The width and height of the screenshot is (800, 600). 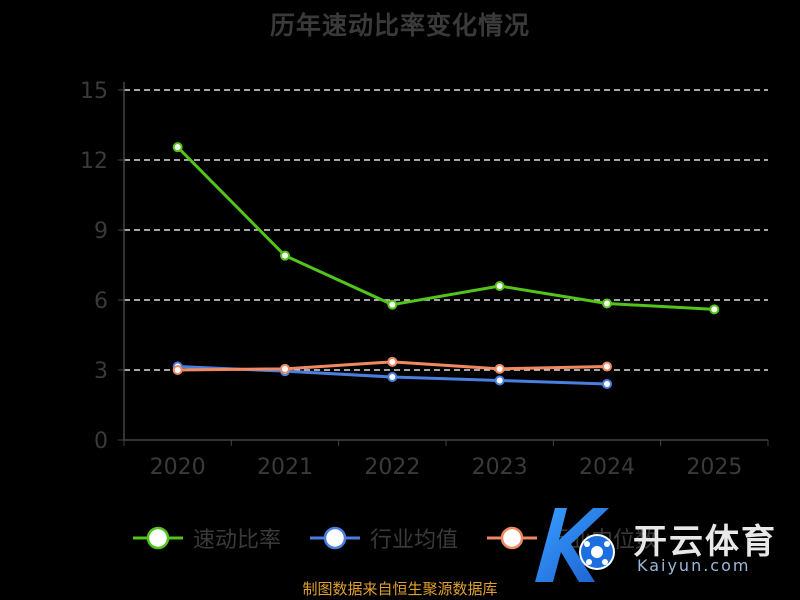 I want to click on chart-title: 历年速动比率变化情况, so click(x=399, y=25).